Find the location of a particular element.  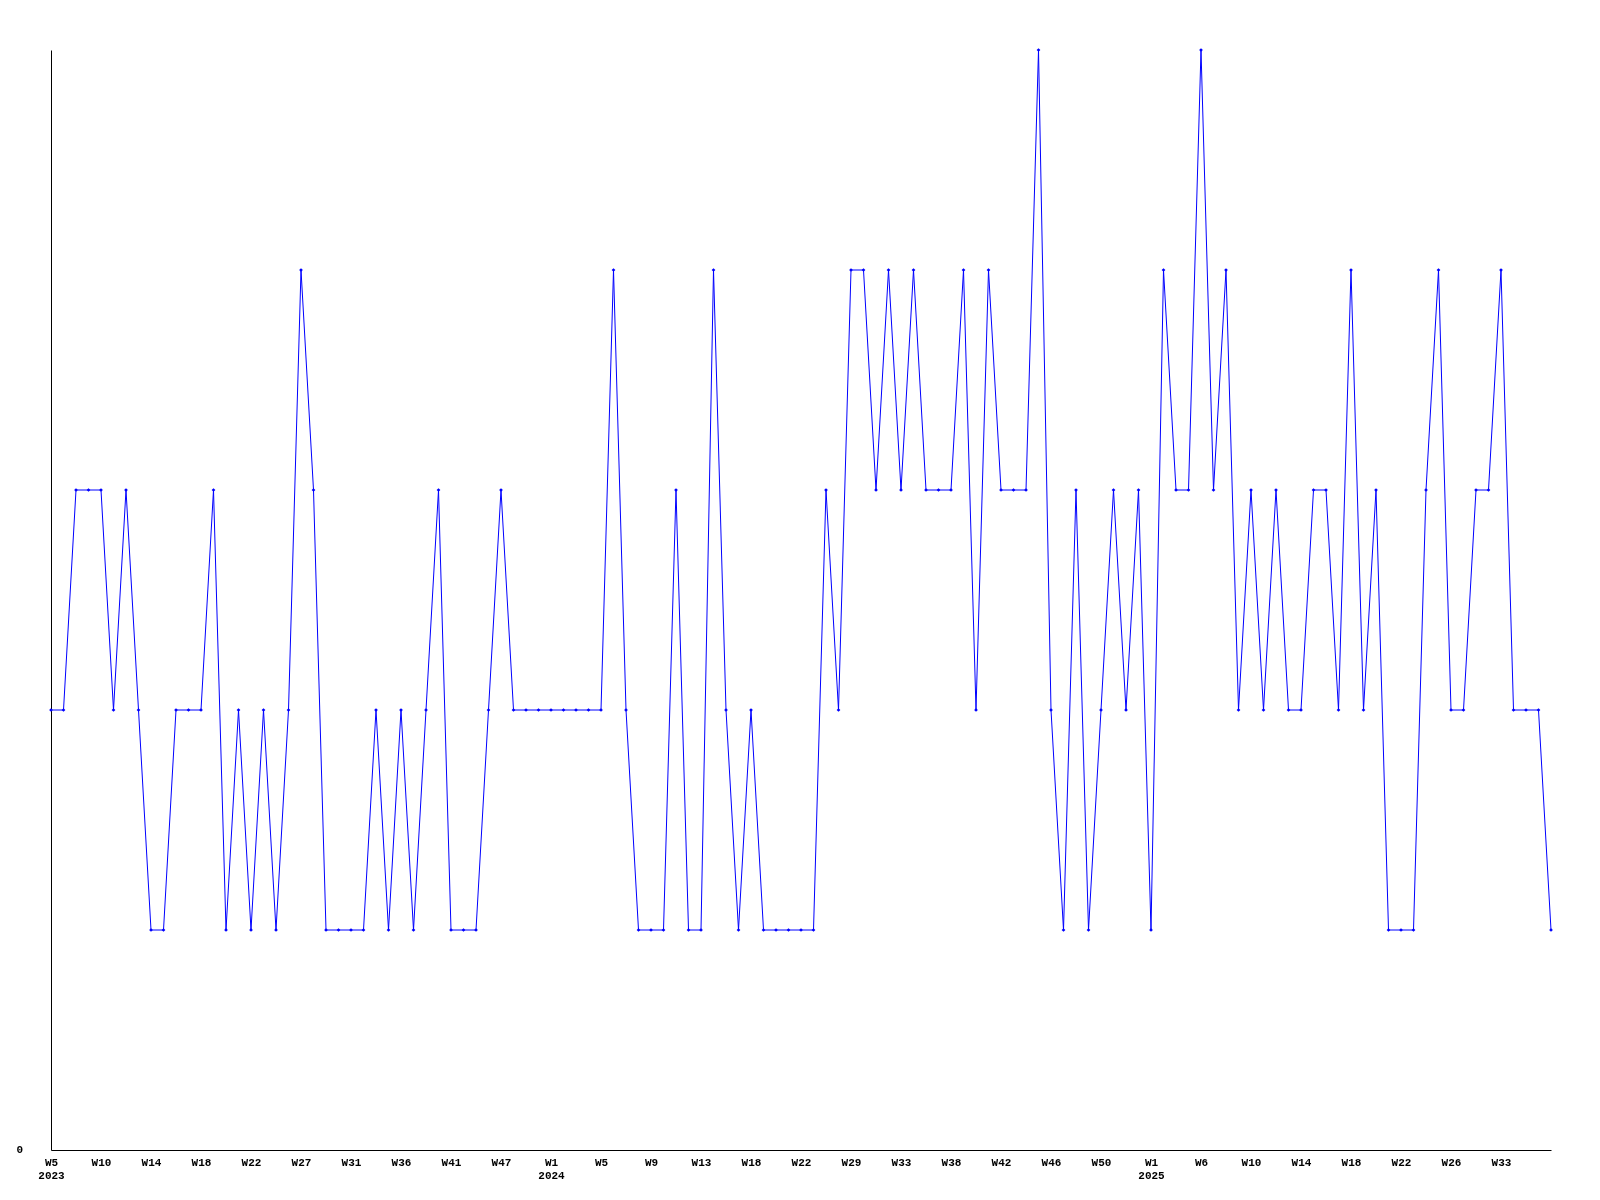

x-tick-label: W29 is located at coordinates (851, 1162).